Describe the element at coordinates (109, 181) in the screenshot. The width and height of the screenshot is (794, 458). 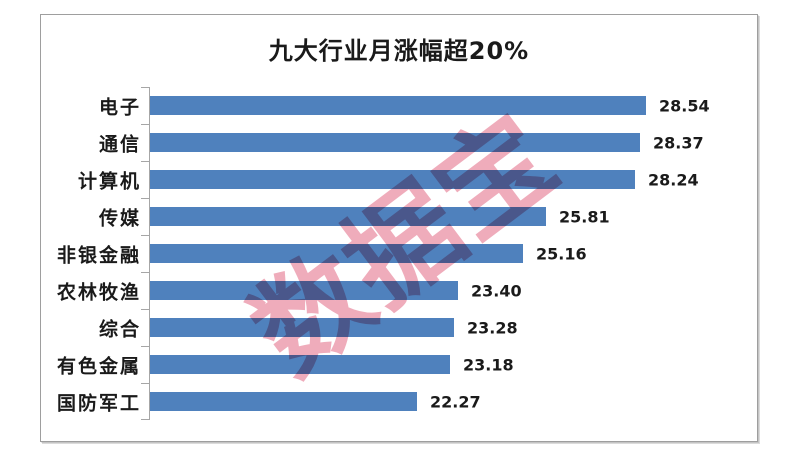
I see `category-label: 计算机` at that location.